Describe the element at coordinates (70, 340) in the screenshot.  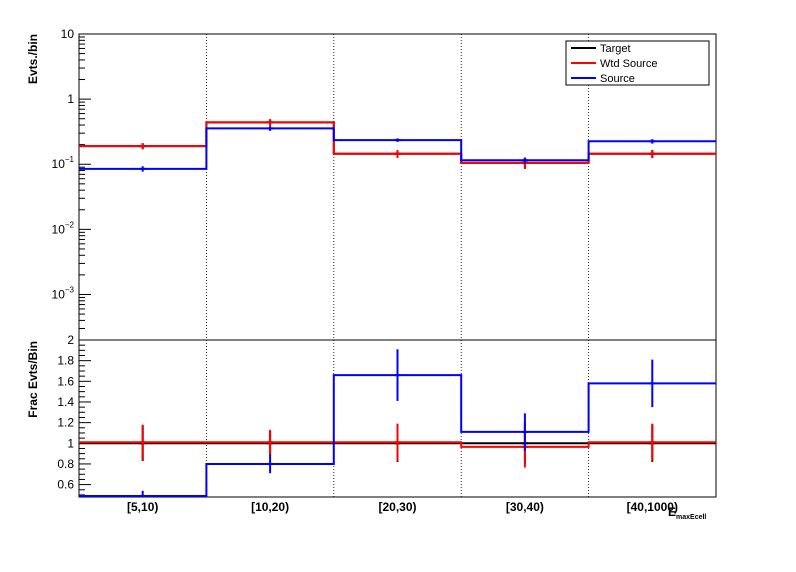
I see `y-tick-label: 2` at that location.